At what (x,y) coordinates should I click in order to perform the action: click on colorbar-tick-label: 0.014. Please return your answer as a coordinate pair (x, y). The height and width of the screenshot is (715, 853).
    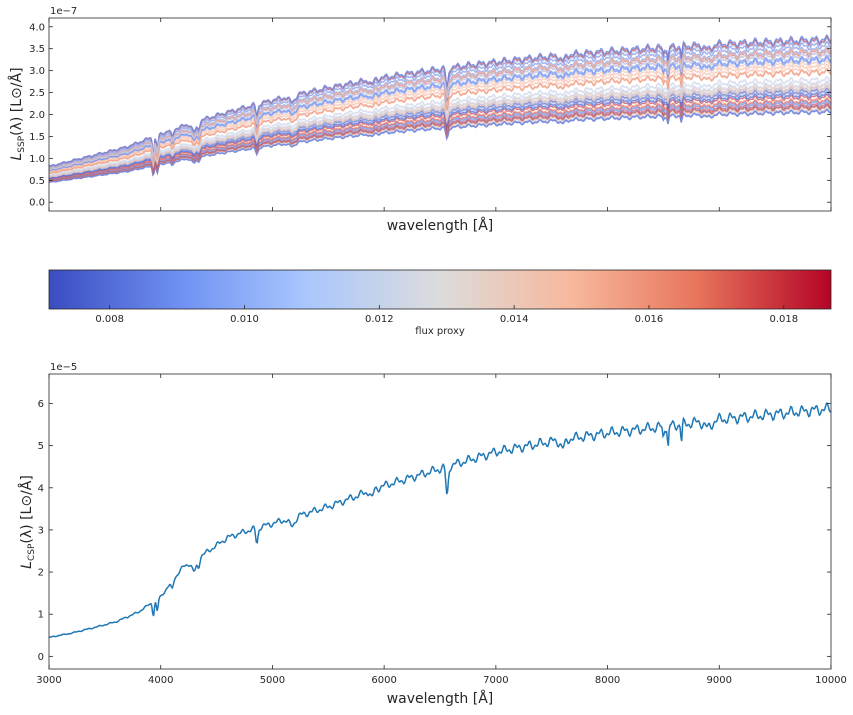
    Looking at the image, I should click on (514, 319).